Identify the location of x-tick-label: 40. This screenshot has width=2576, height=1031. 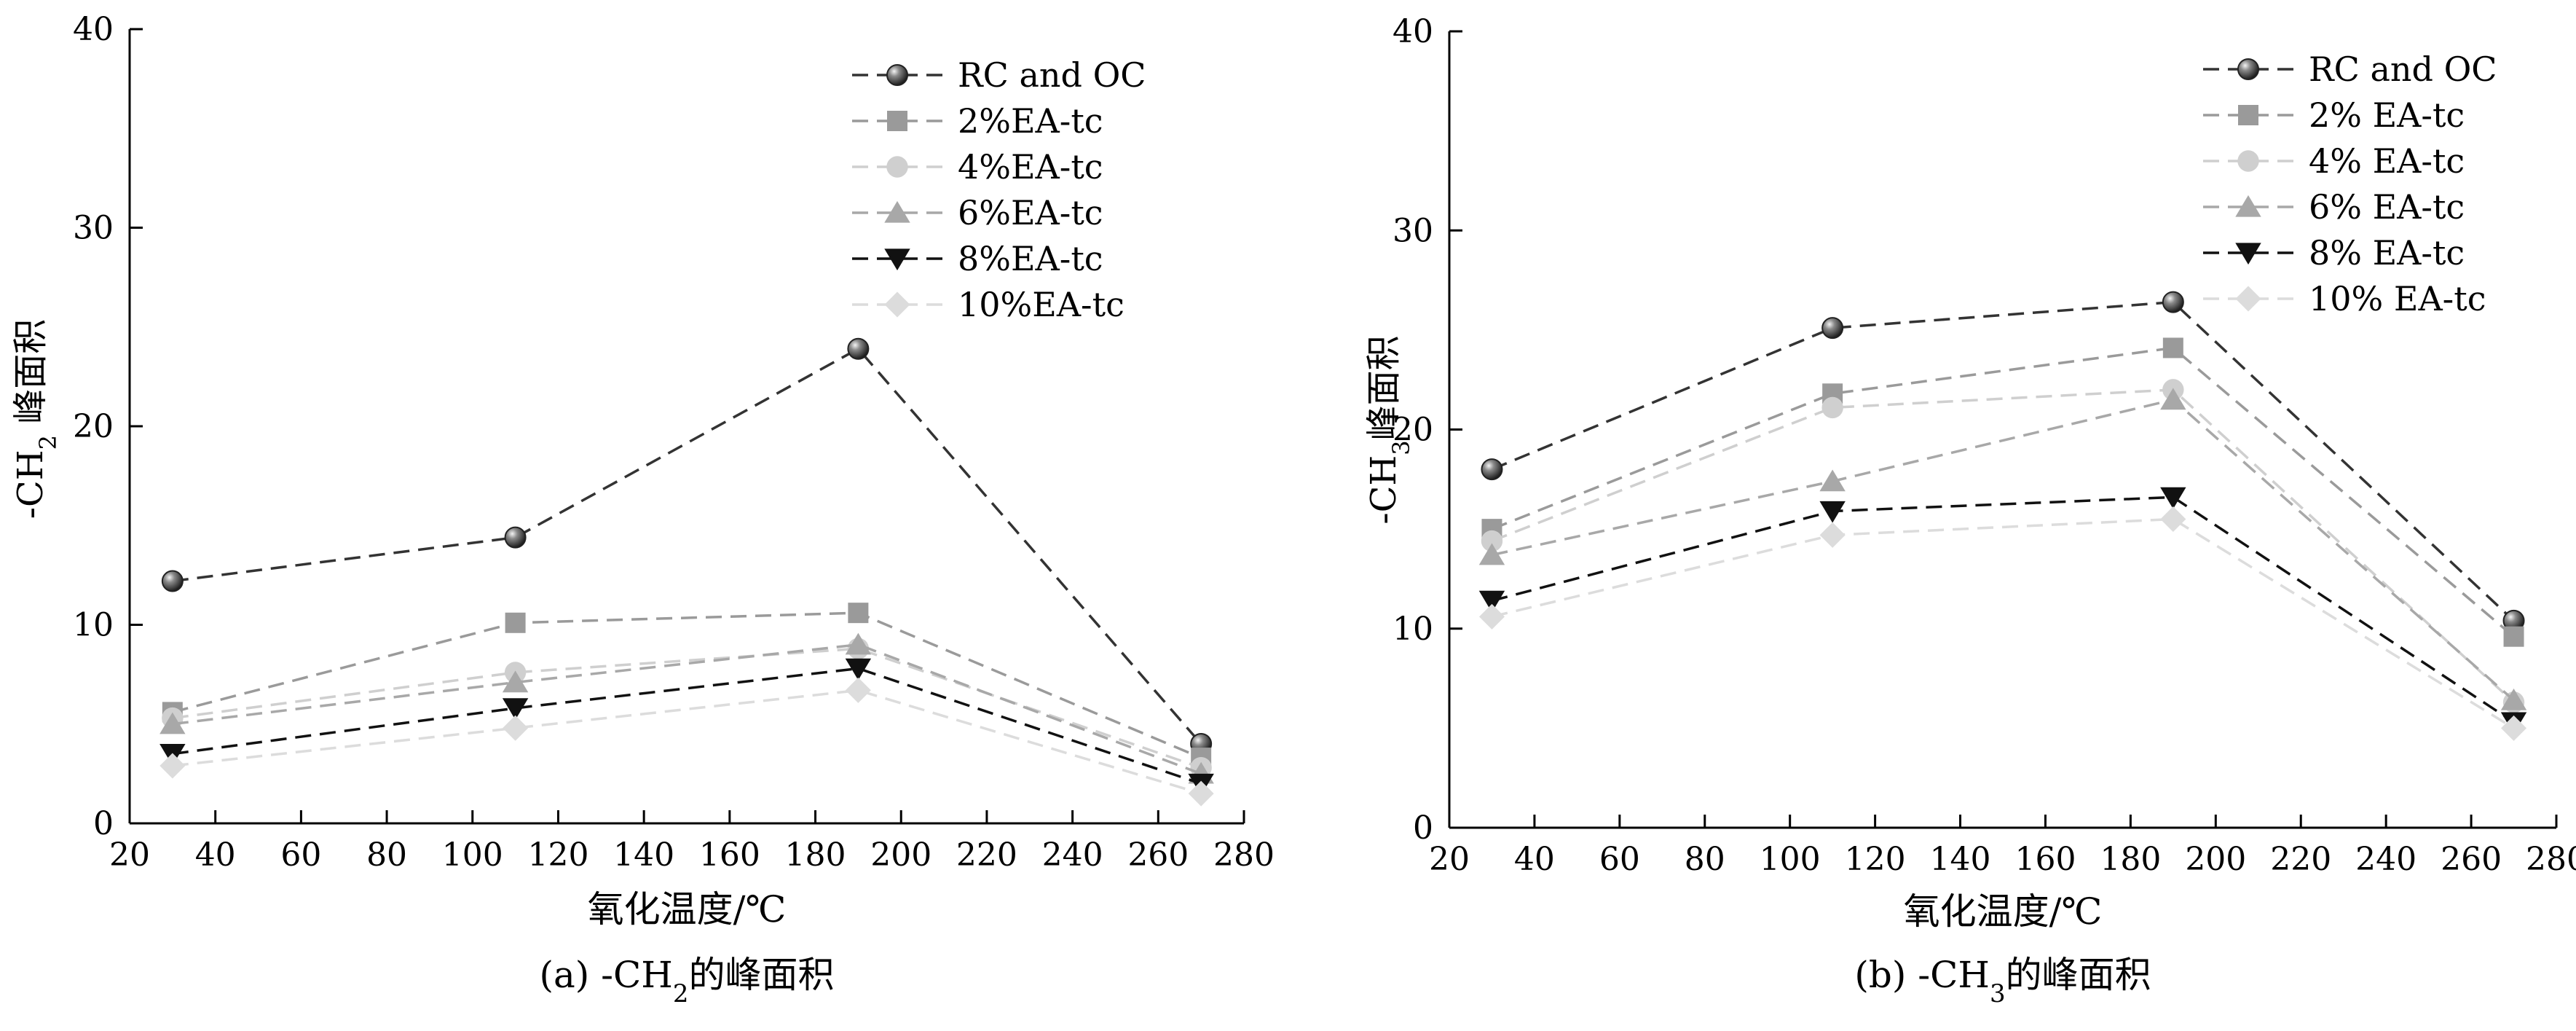
(1534, 860).